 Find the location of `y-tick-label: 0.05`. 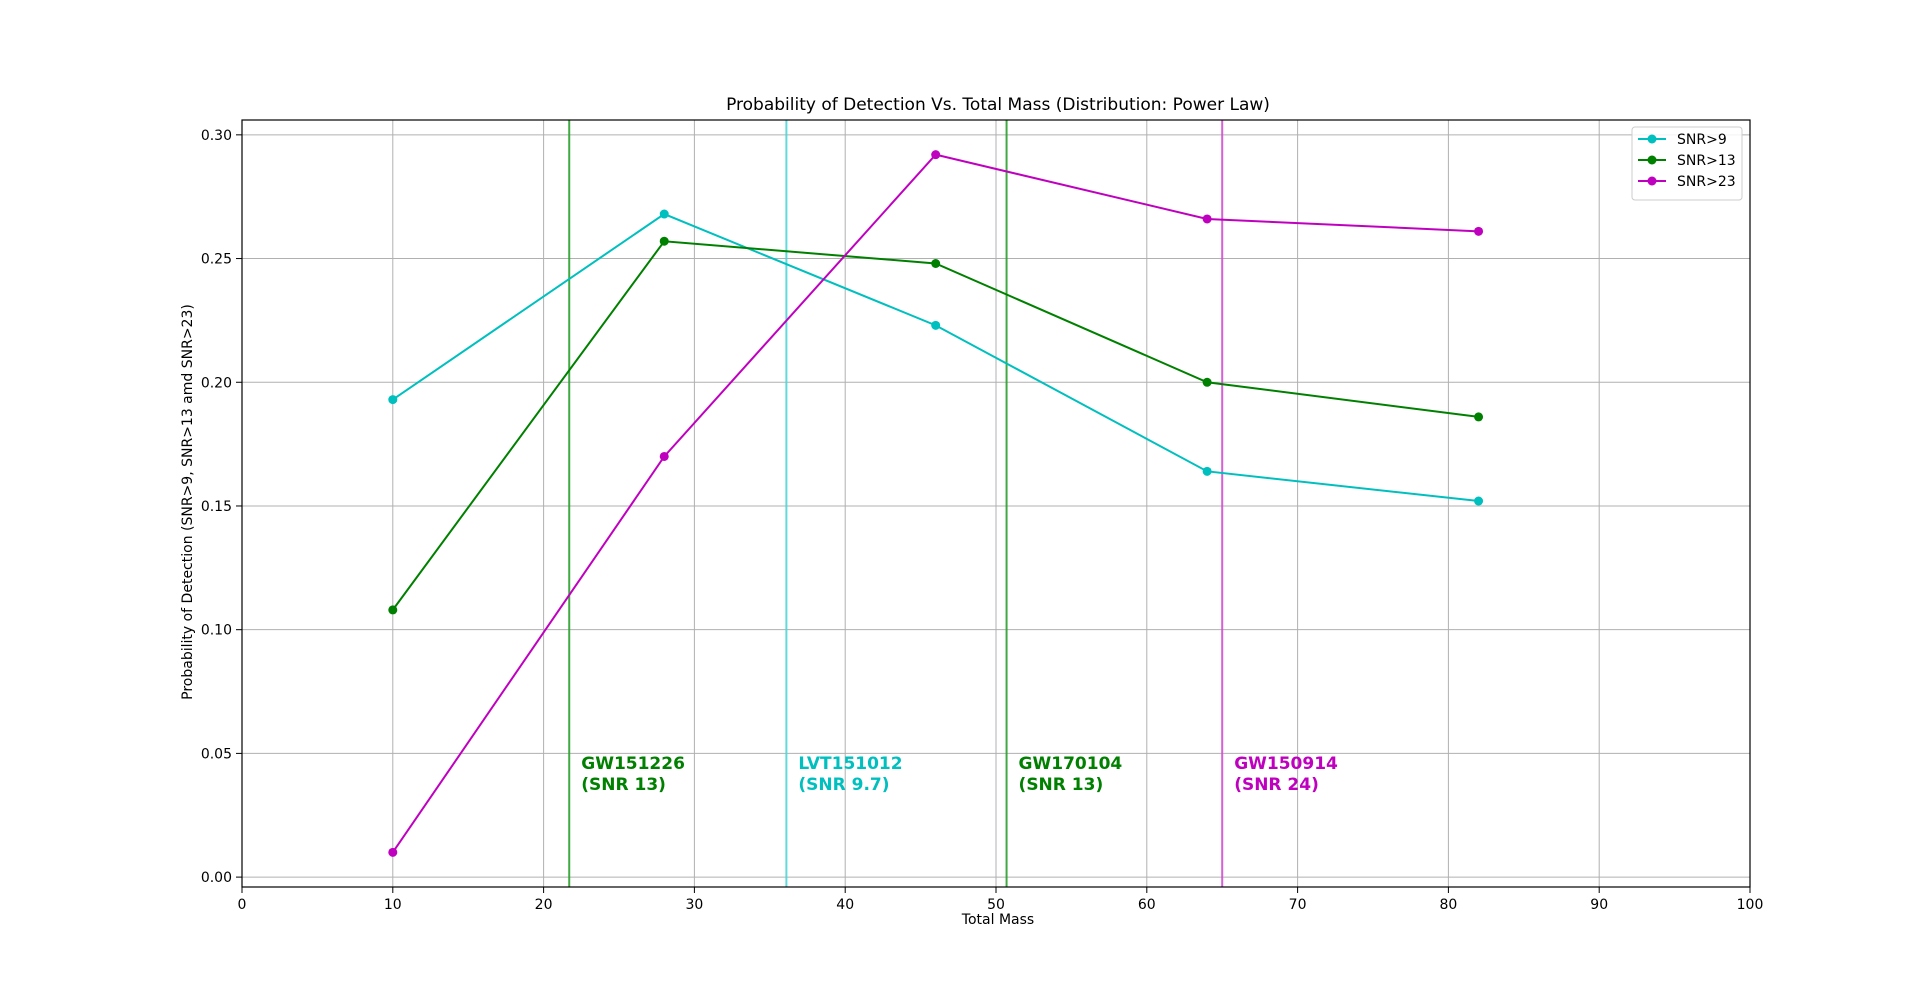

y-tick-label: 0.05 is located at coordinates (216, 754).